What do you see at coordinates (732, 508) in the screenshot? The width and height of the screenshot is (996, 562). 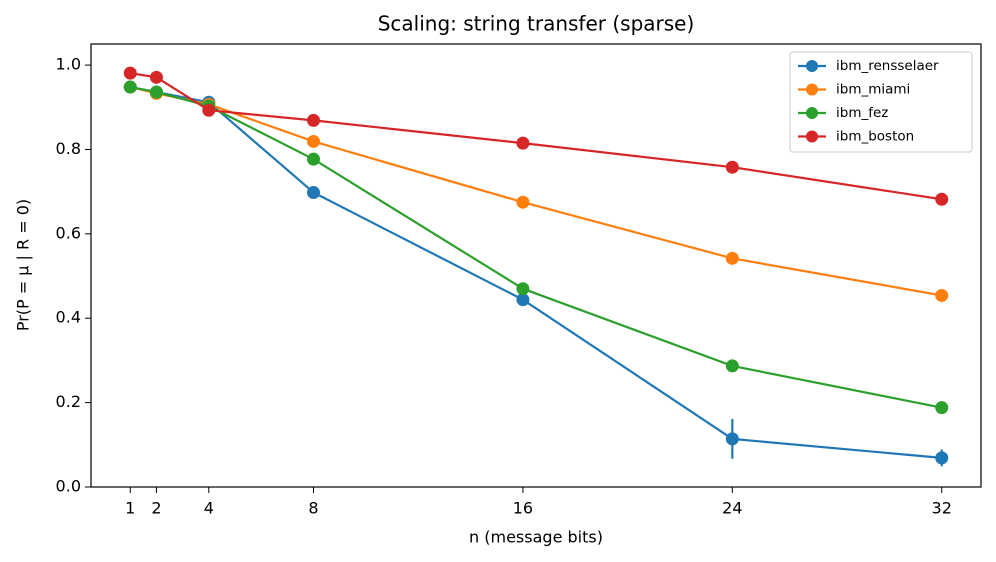 I see `x-tick-label: 24` at bounding box center [732, 508].